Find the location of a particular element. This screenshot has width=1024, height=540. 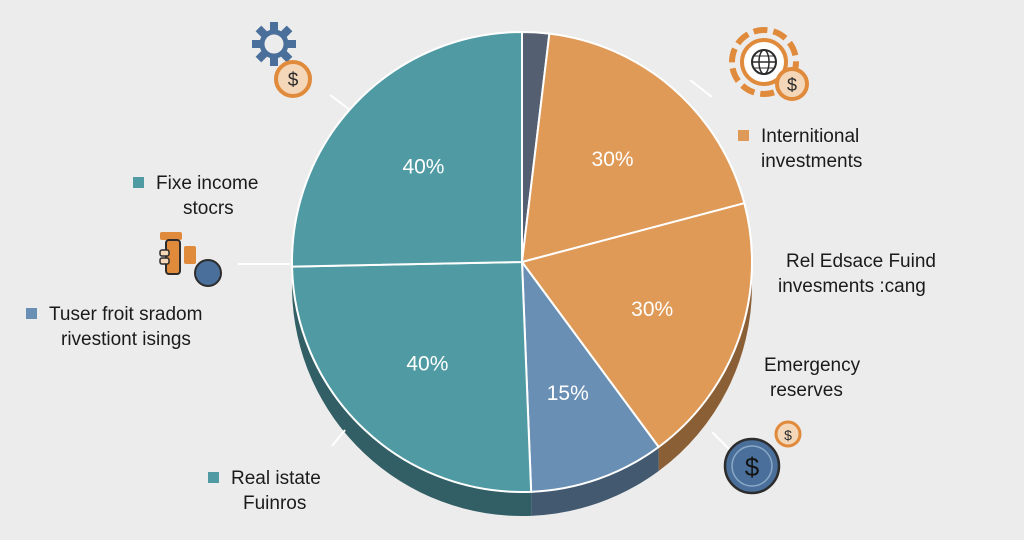

legend-entry-emergency: Emergency reserves is located at coordinates (812, 378).